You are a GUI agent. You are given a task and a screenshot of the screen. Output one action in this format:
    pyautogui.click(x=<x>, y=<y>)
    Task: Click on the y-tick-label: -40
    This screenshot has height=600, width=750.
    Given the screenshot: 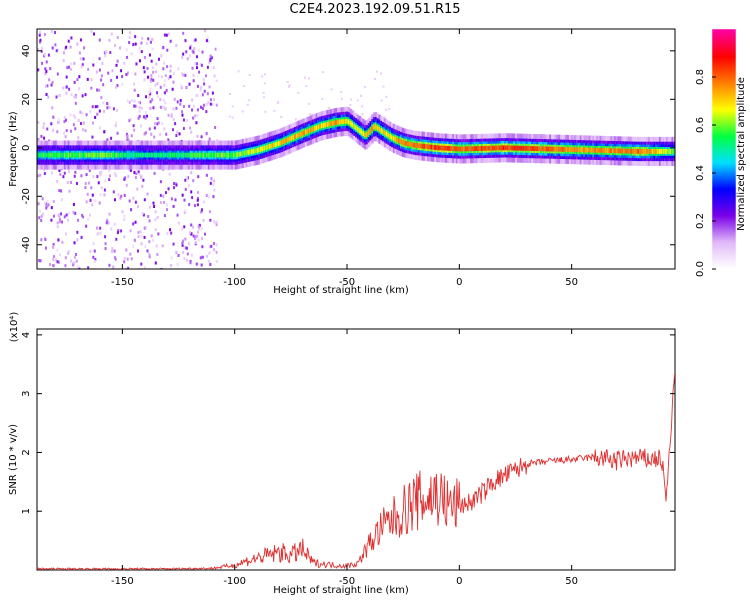 What is the action you would take?
    pyautogui.click(x=26, y=245)
    